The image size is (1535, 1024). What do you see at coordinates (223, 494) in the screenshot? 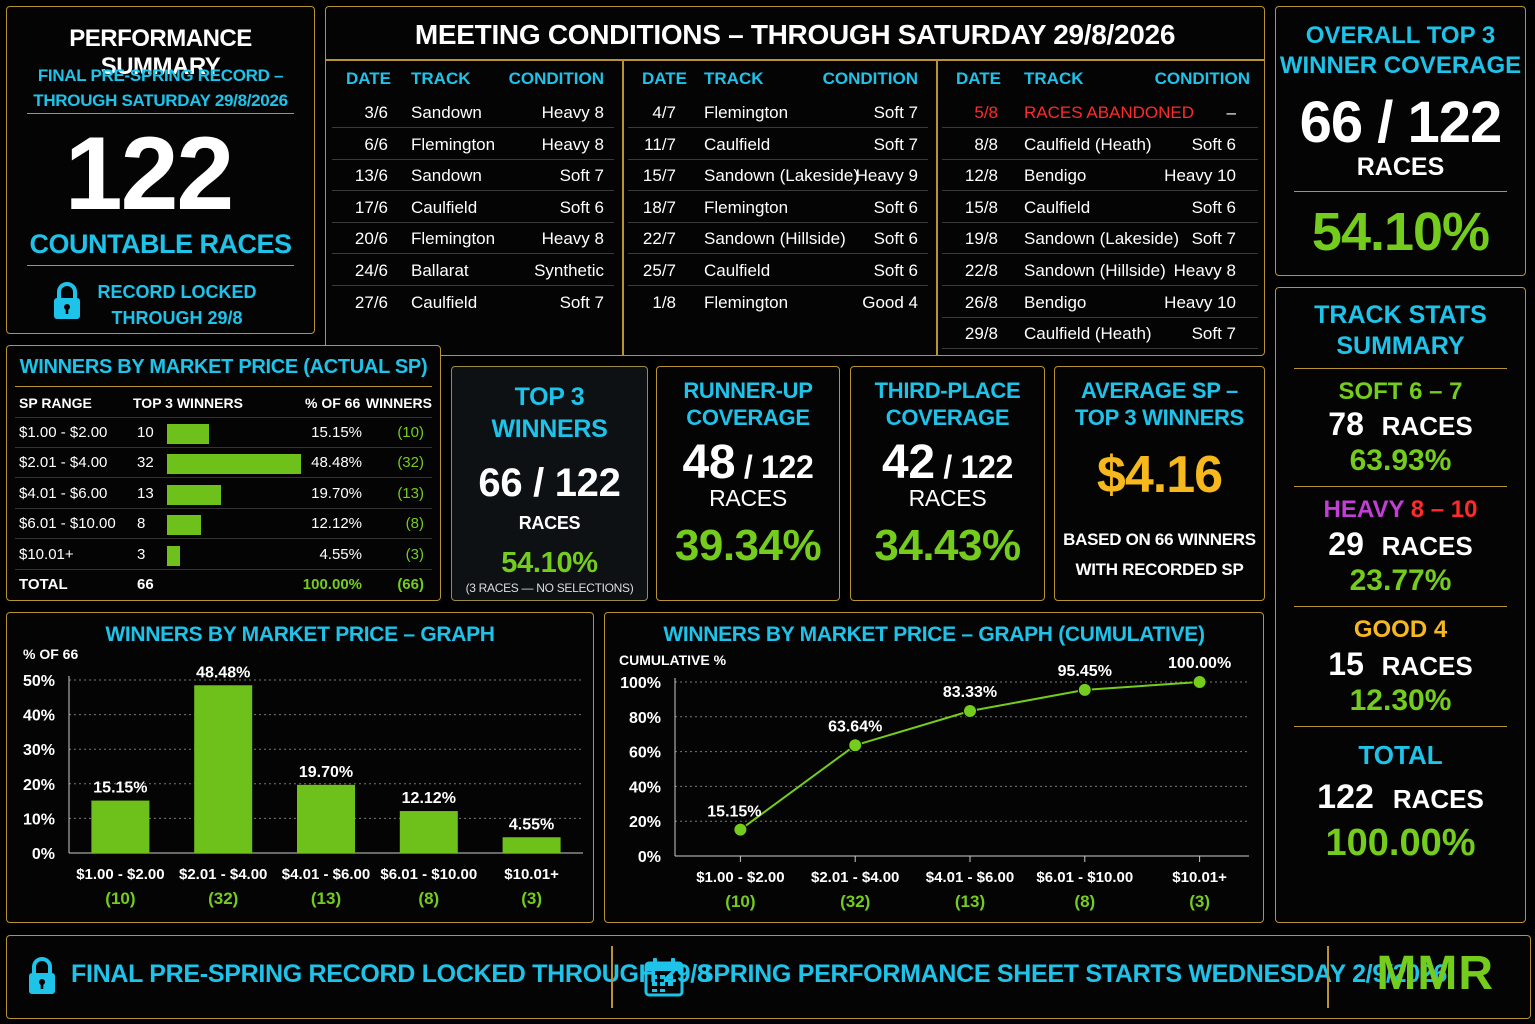
I see `winners-table-row: $4.01 - $6.00 13 19.70% (13)` at bounding box center [223, 494].